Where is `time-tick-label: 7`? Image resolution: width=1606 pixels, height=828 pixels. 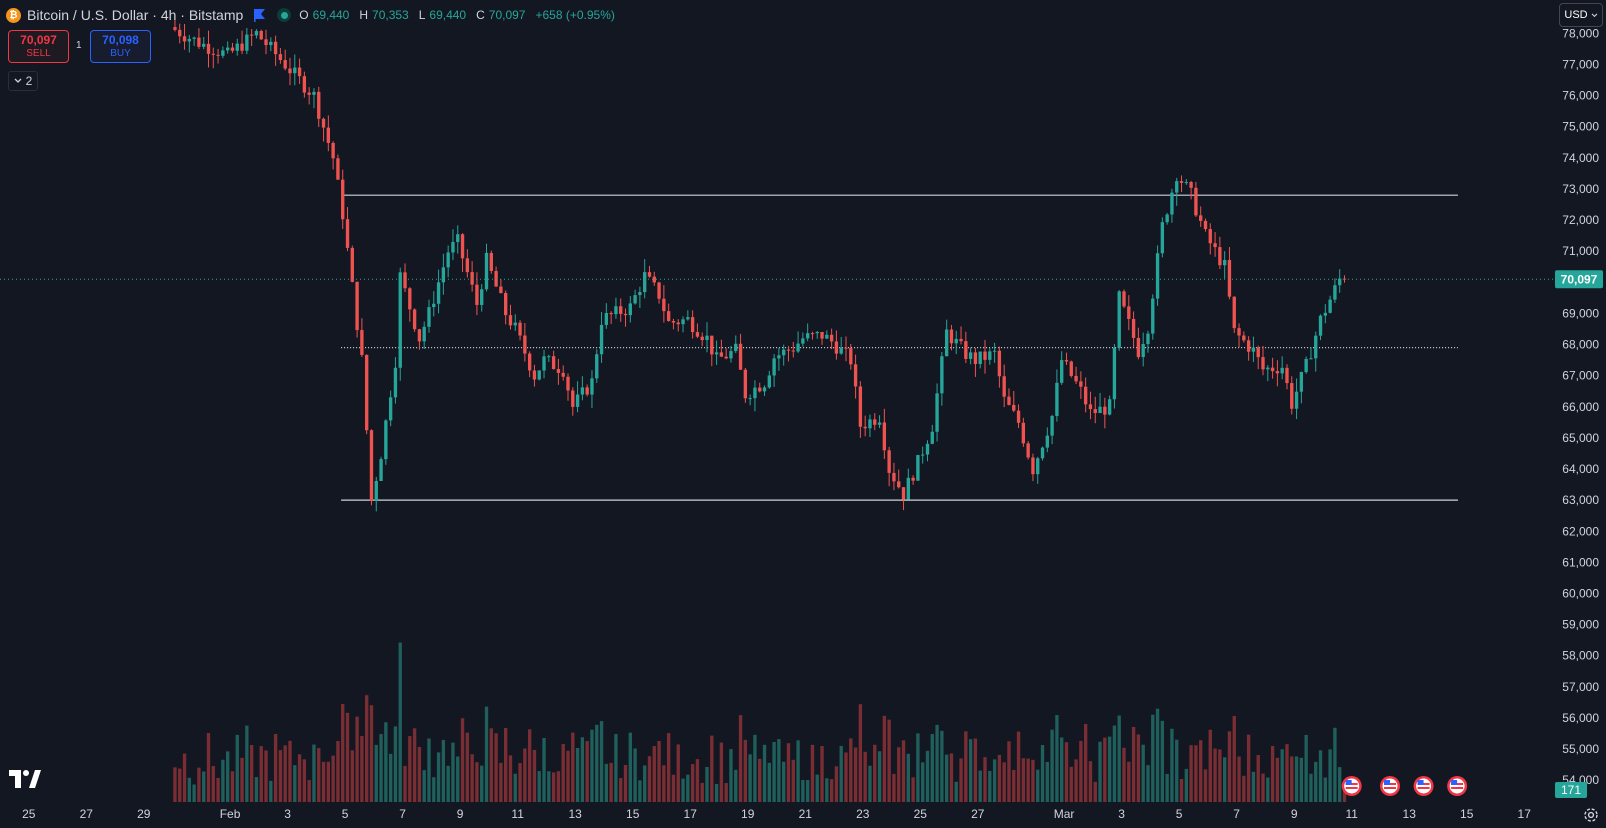 time-tick-label: 7 is located at coordinates (402, 814).